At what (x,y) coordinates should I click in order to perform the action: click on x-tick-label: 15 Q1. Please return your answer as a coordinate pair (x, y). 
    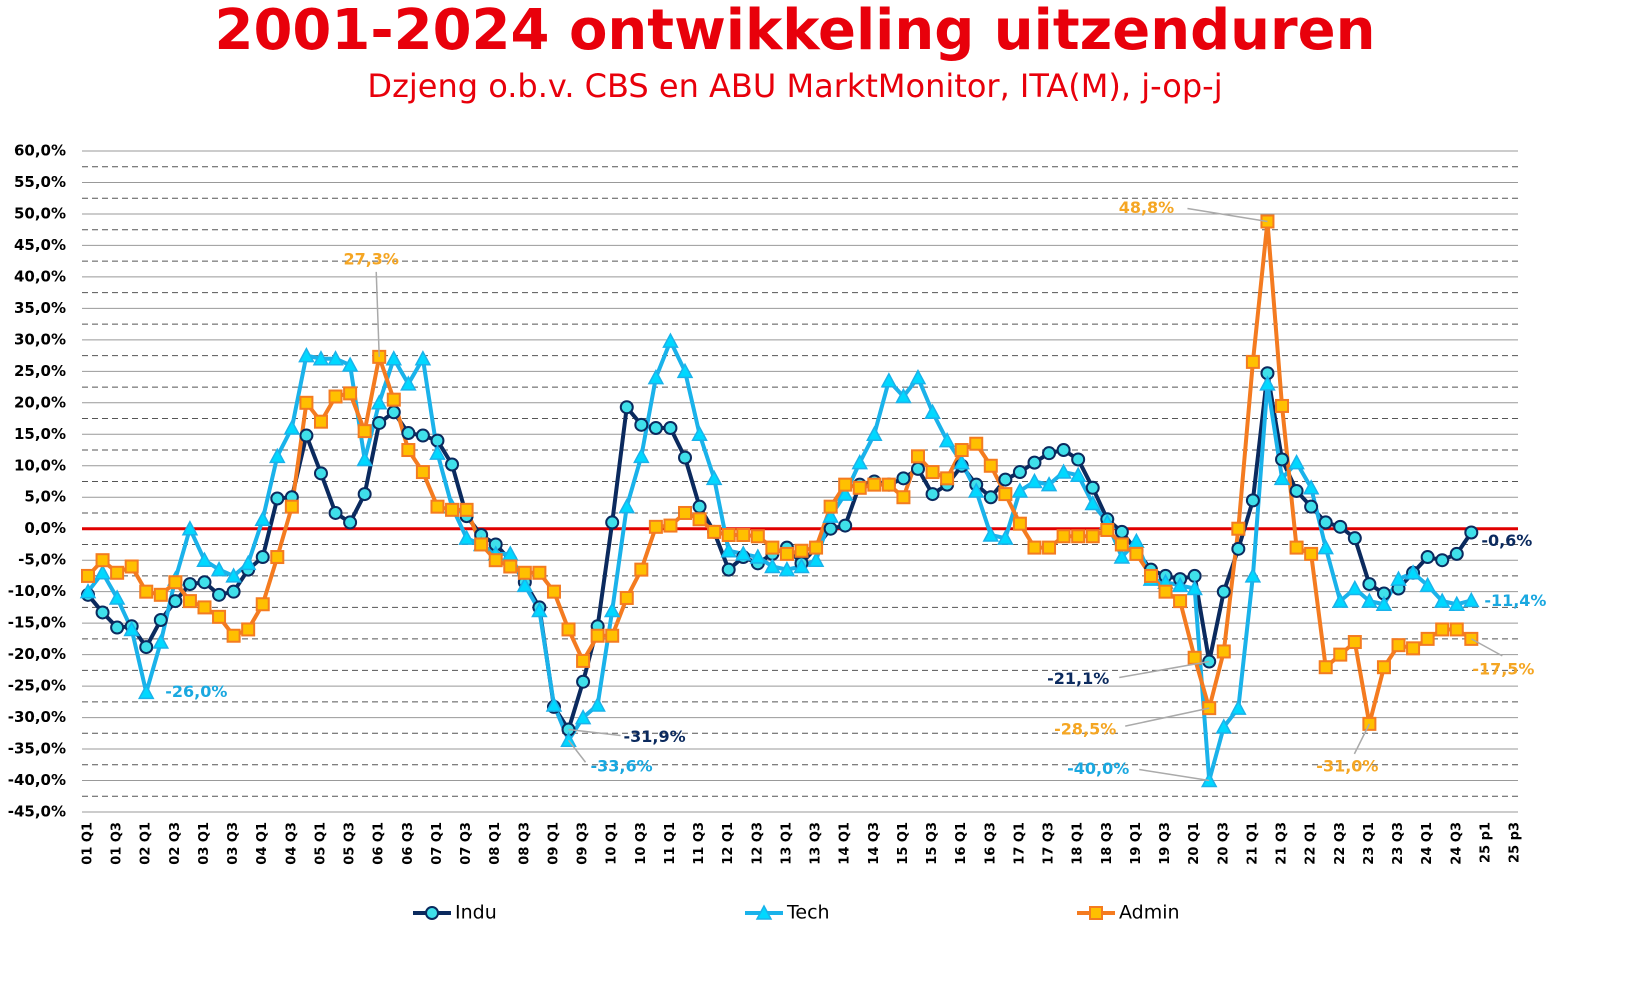
    Looking at the image, I should click on (903, 843).